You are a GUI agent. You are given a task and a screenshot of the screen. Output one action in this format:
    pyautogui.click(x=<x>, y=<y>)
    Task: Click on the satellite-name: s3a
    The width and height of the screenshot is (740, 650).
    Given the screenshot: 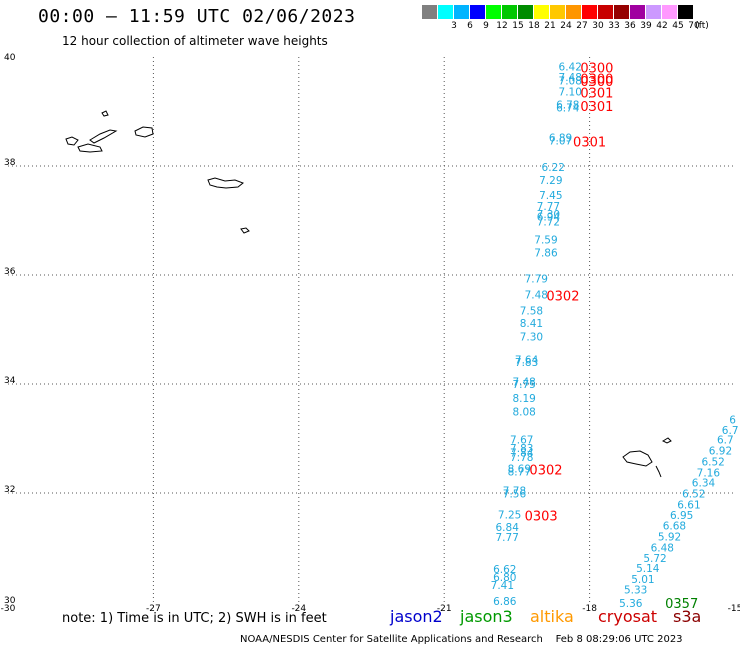 What is the action you would take?
    pyautogui.click(x=687, y=616)
    